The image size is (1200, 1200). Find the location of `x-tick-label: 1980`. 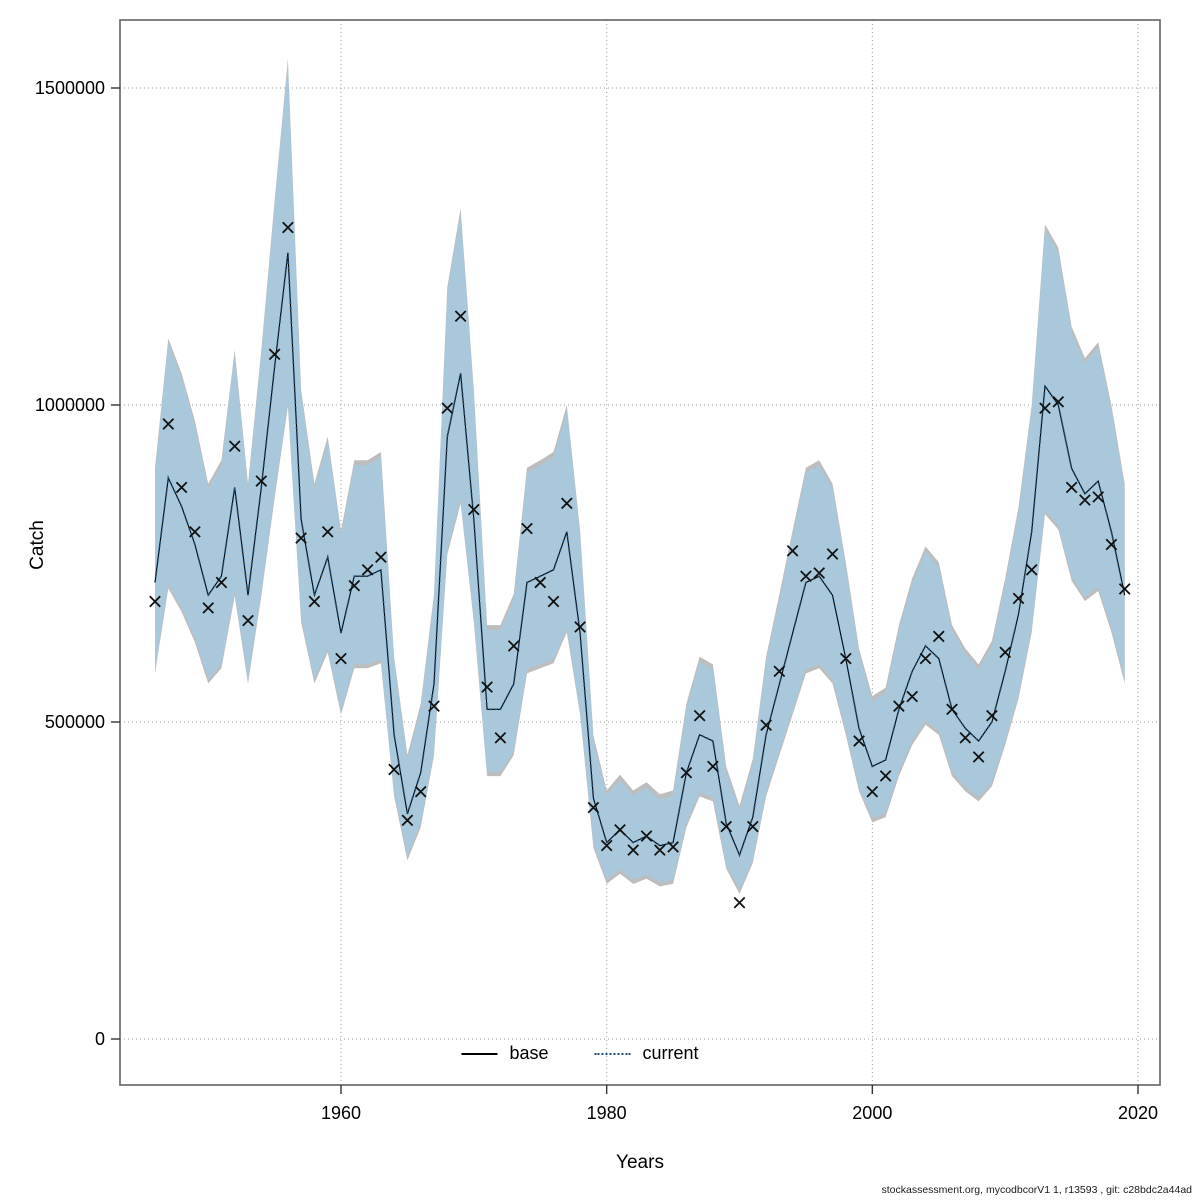

x-tick-label: 1980 is located at coordinates (607, 1113).